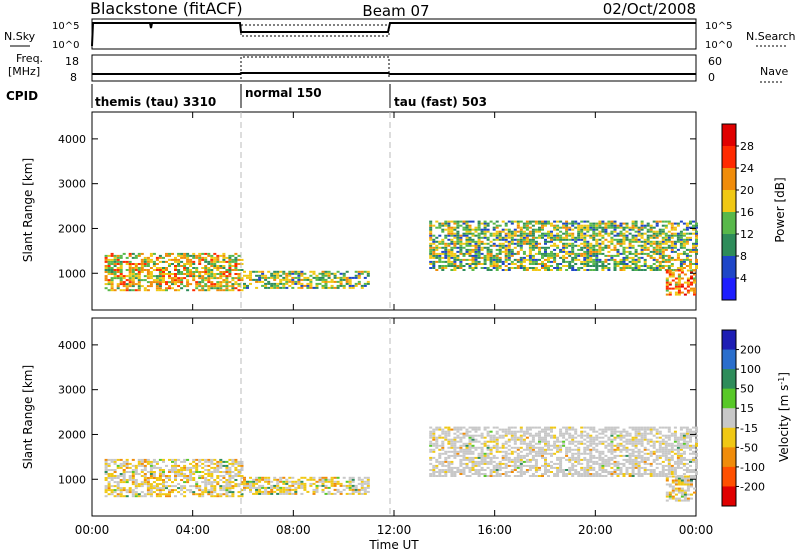 The image size is (800, 554). I want to click on nave-label: Nave, so click(774, 71).